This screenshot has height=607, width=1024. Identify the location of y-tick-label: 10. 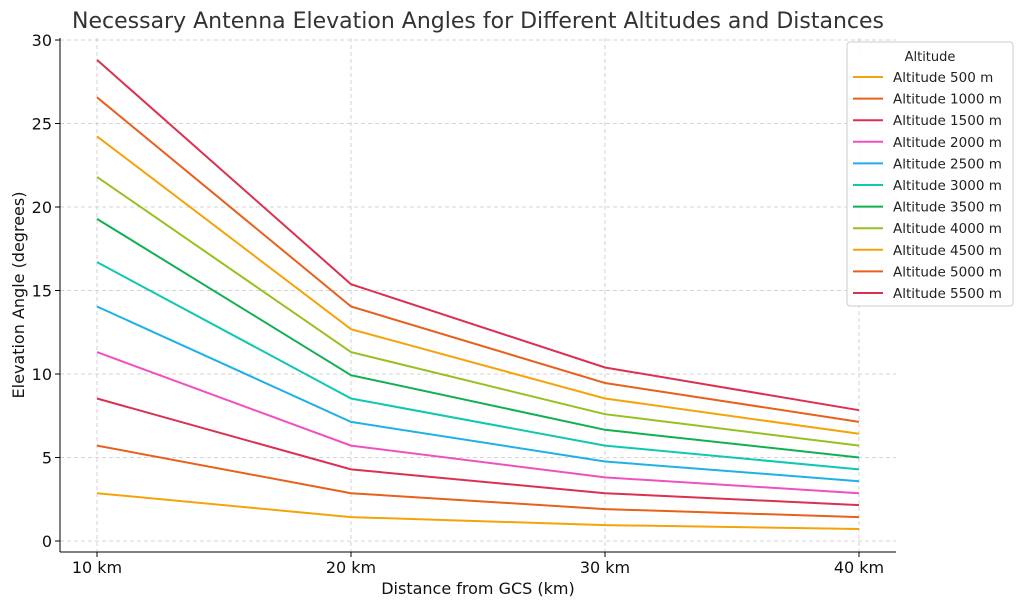
(42, 374).